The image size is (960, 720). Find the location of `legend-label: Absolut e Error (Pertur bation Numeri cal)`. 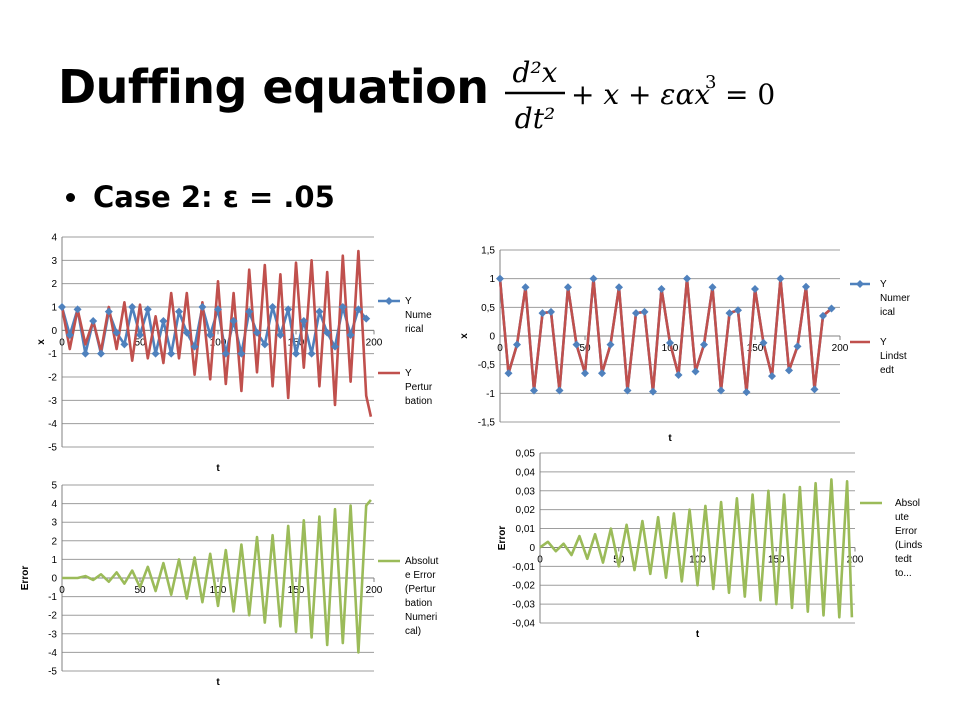

legend-label: Absolut e Error (Pertur bation Numeri cal) is located at coordinates (422, 596).